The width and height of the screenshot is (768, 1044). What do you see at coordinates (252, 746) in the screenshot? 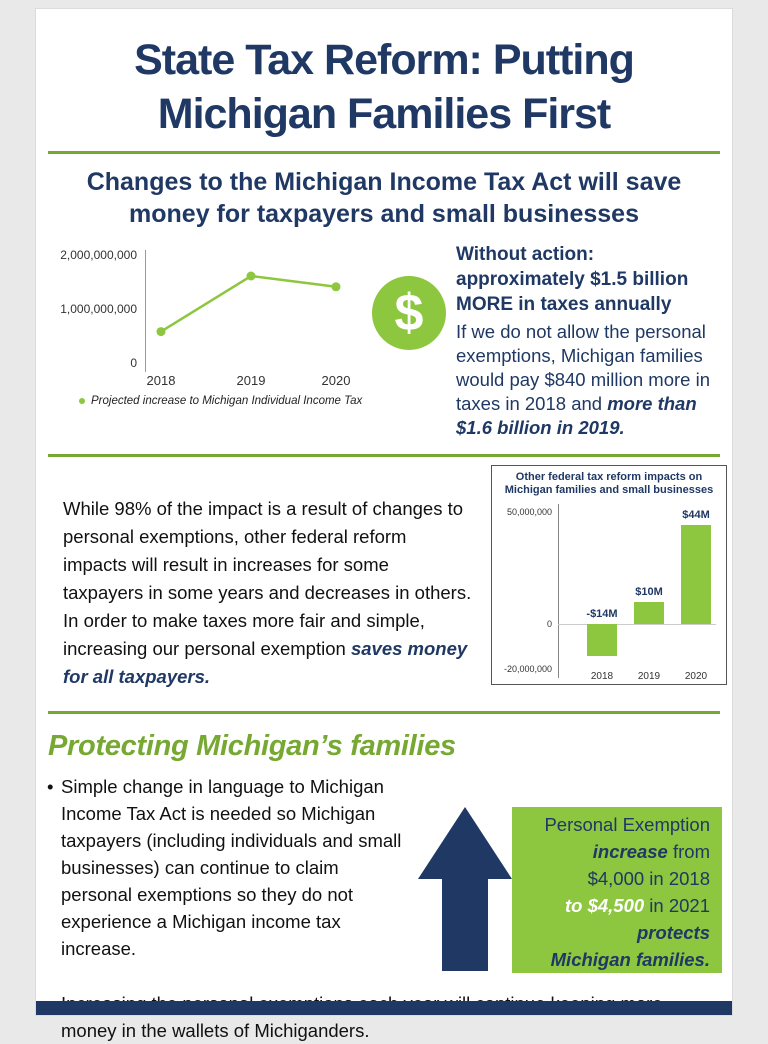
I see `section-heading: Protecting Michigan’s families` at bounding box center [252, 746].